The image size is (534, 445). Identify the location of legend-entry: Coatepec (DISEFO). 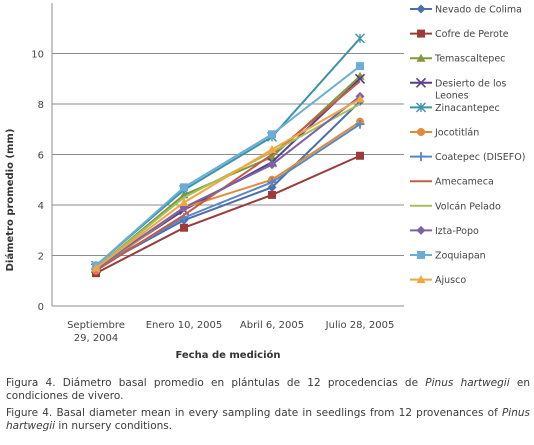
(467, 157).